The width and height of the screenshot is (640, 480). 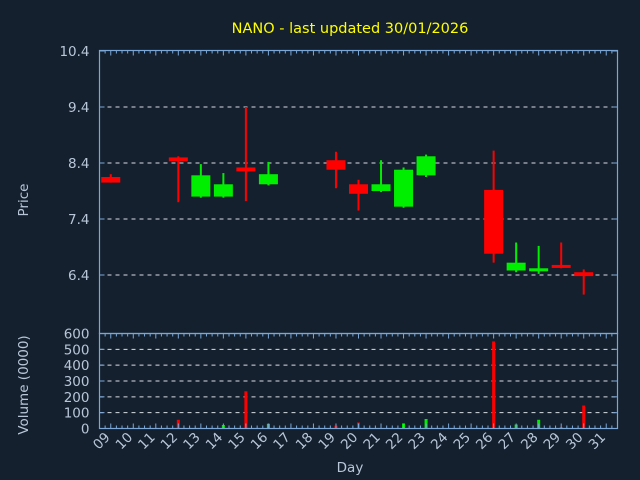 I want to click on price-tick-label: 6.4, so click(x=78, y=276).